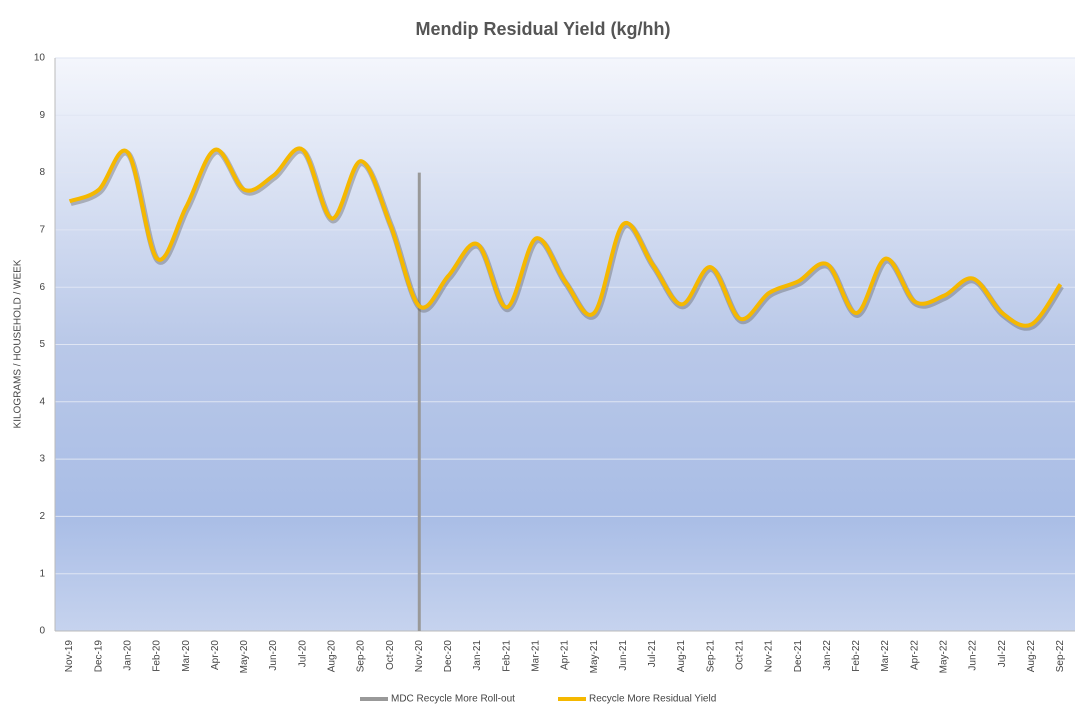 The image size is (1091, 709). I want to click on y-tick-label: 2, so click(42, 516).